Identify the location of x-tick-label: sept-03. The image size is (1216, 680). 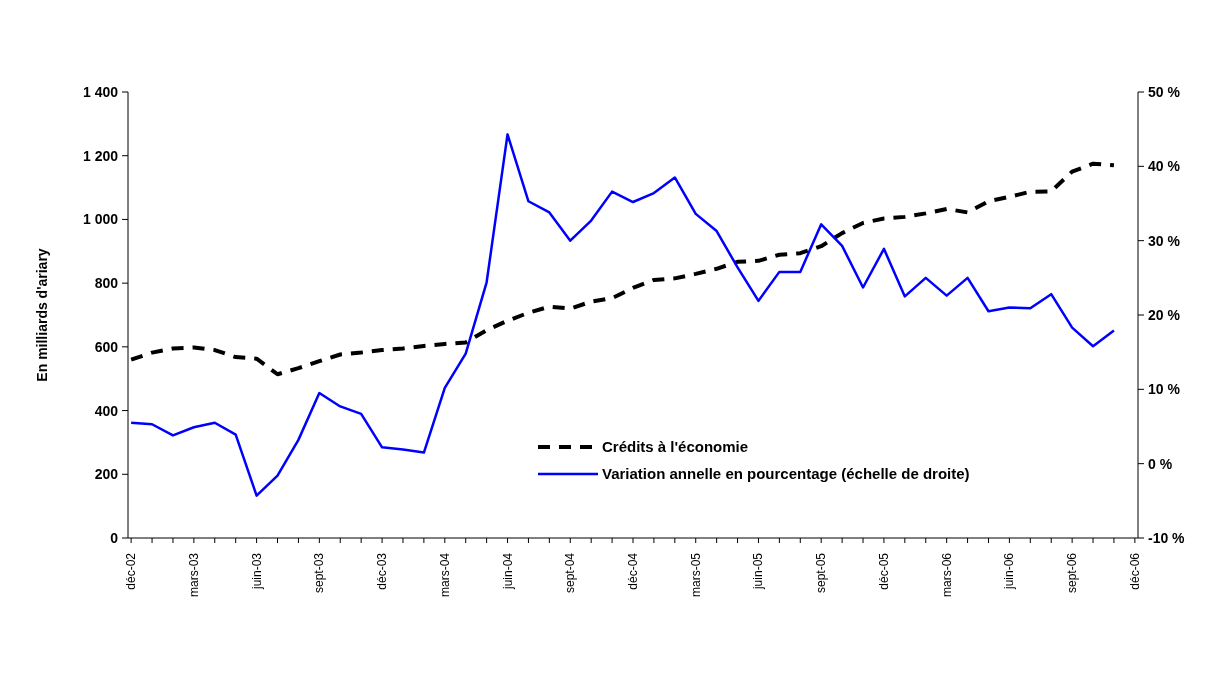
(319, 573).